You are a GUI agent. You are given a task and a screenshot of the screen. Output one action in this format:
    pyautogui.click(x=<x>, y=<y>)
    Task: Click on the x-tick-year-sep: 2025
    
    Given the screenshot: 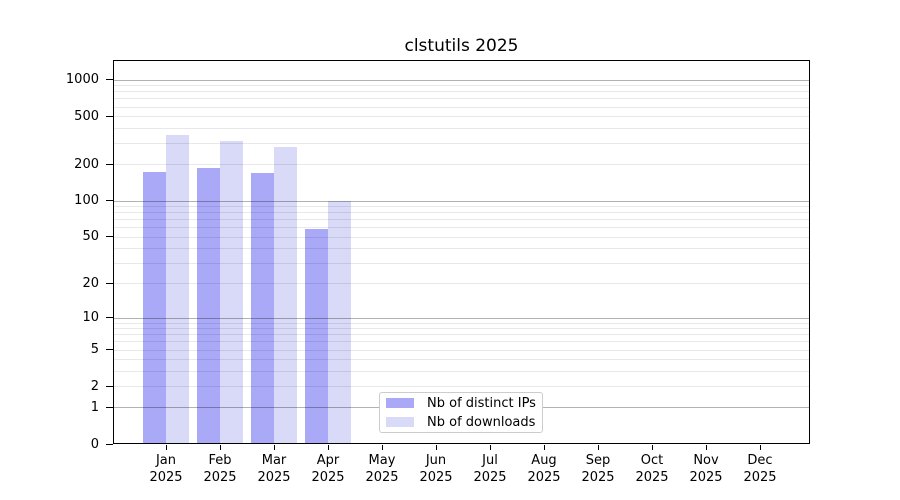 What is the action you would take?
    pyautogui.click(x=598, y=477)
    